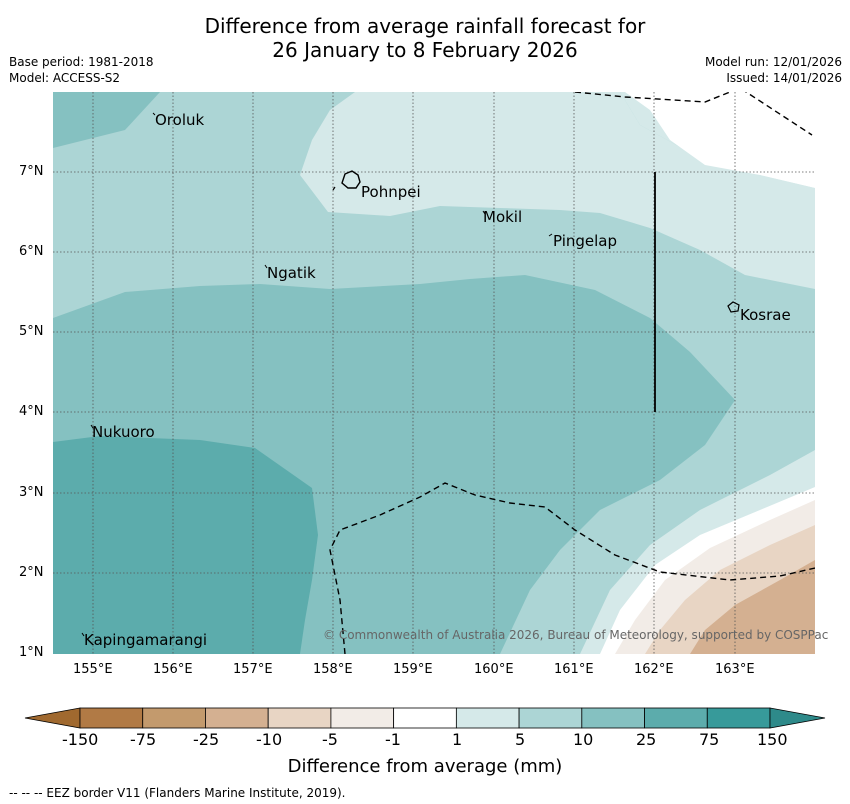 Image resolution: width=850 pixels, height=804 pixels. What do you see at coordinates (123, 432) in the screenshot?
I see `place-label-nukuoro: Nukuoro` at bounding box center [123, 432].